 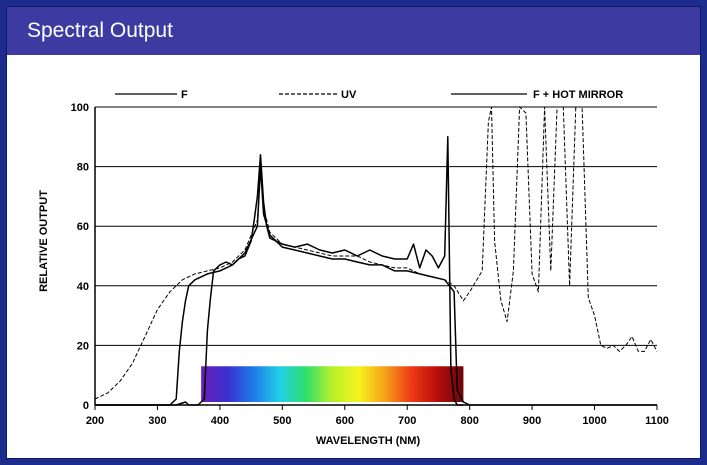 What do you see at coordinates (220, 421) in the screenshot?
I see `x-tick-label-400: 400` at bounding box center [220, 421].